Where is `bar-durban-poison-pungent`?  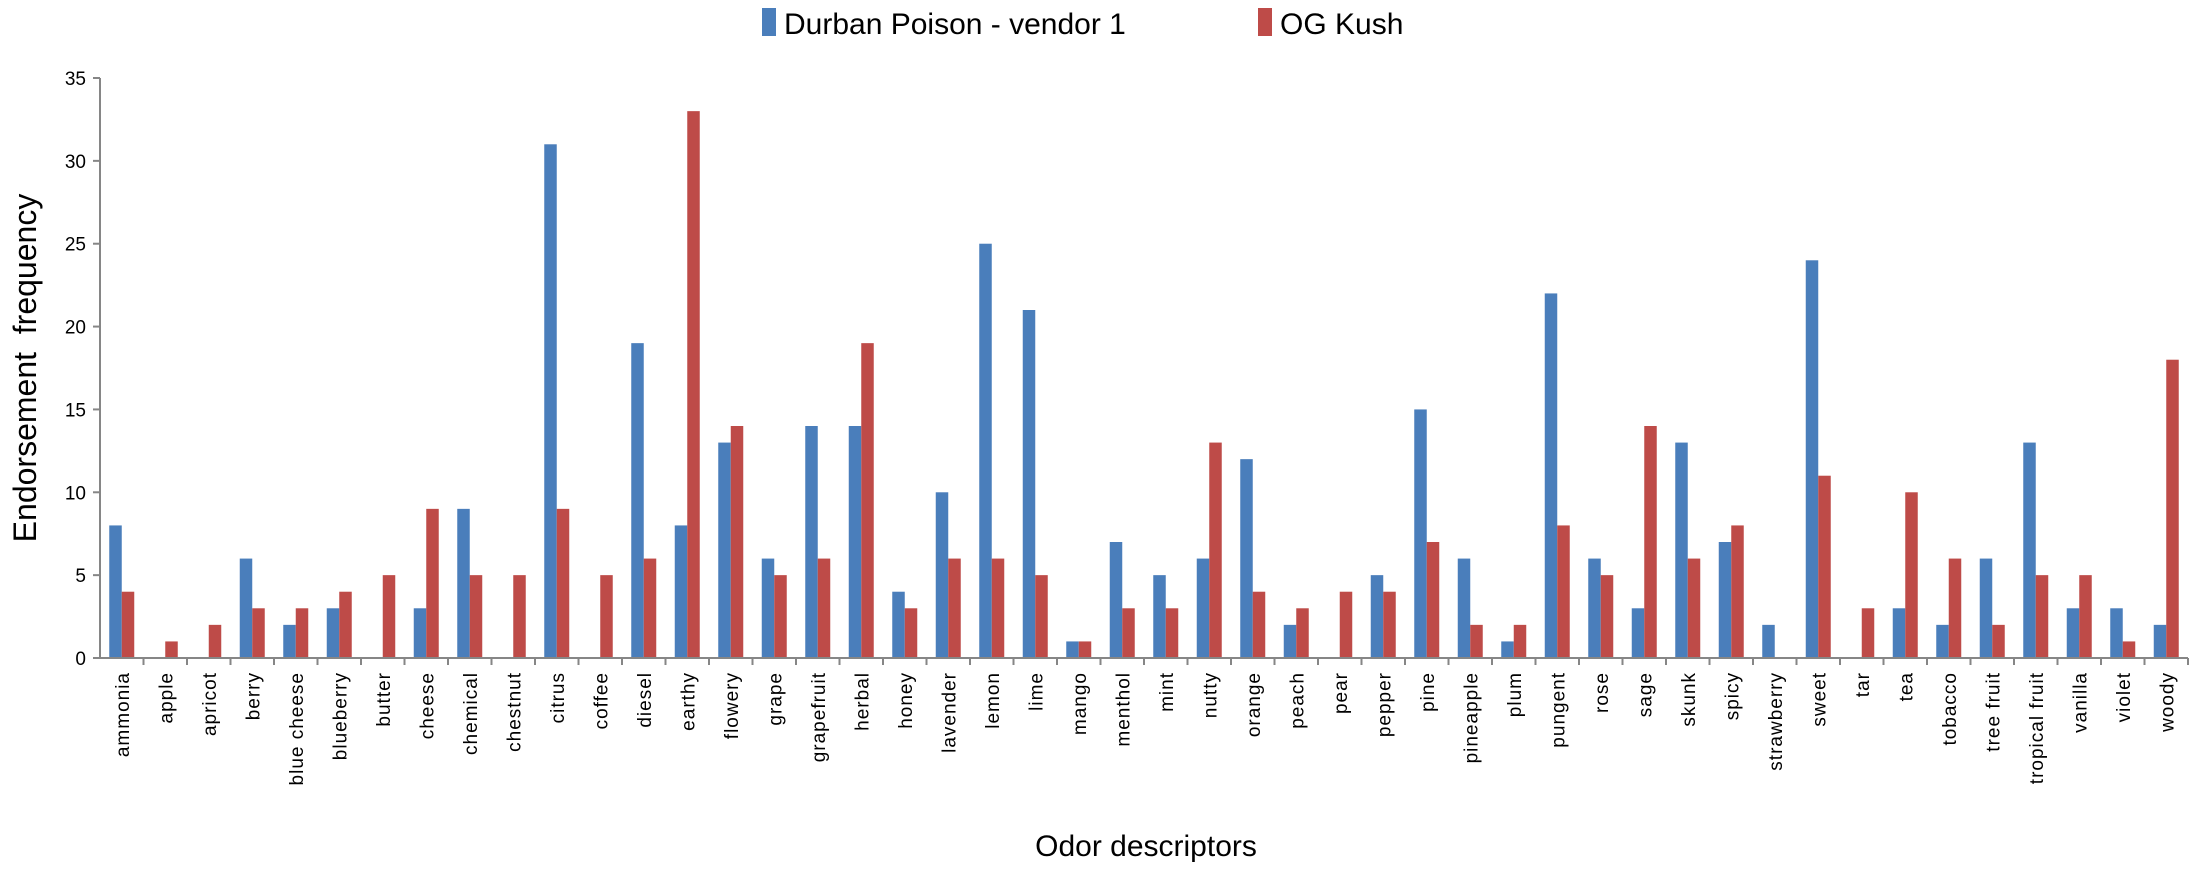 bar-durban-poison-pungent is located at coordinates (1551, 475).